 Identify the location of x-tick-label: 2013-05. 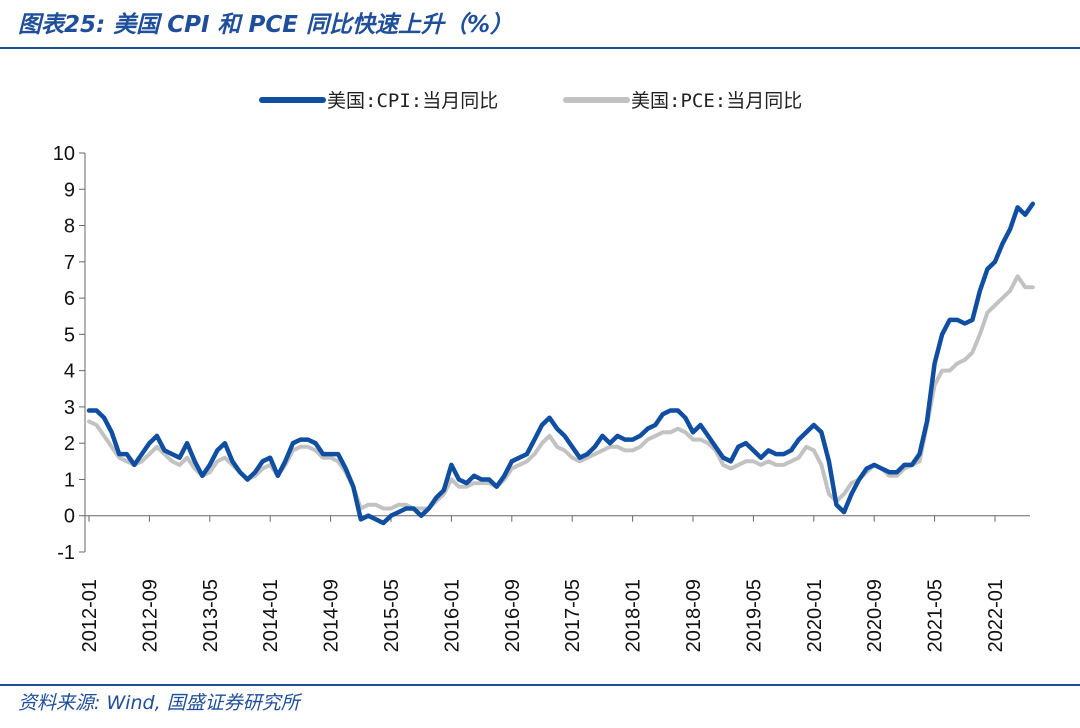
(211, 615).